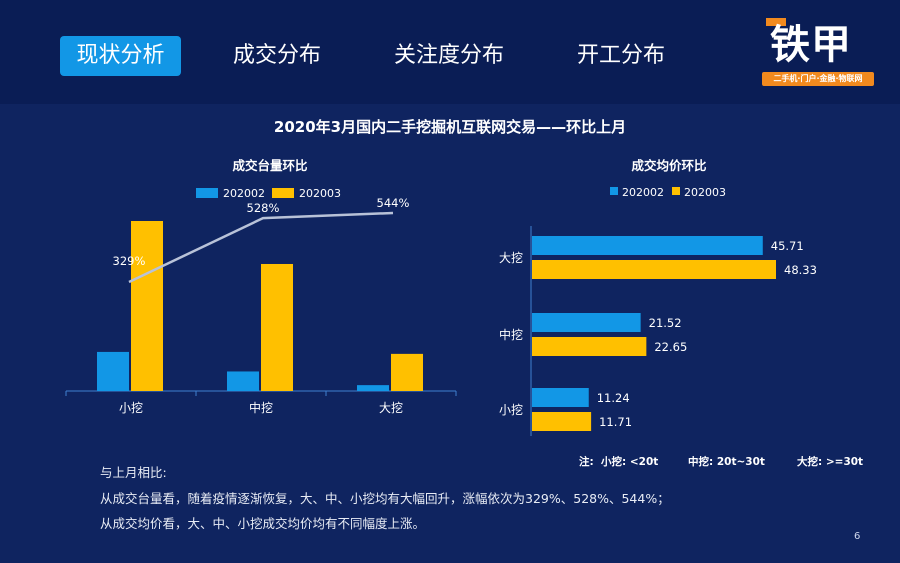  I want to click on notes-line-2: 从成交均价看，大、中、小挖成交均价均有不同幅度上涨。, so click(263, 523).